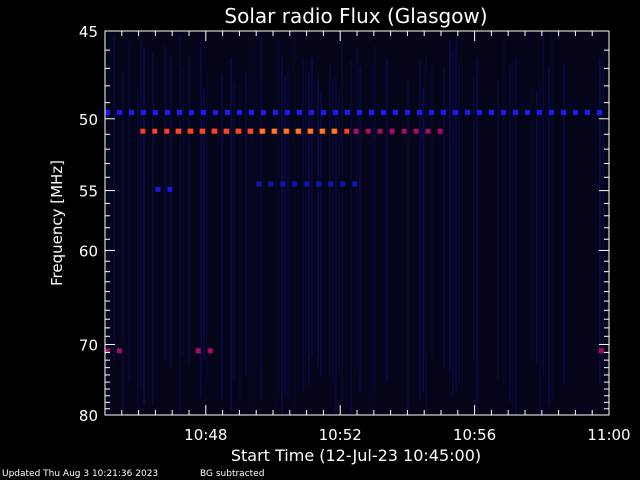 This screenshot has height=480, width=640. I want to click on x-tick-label: 10:56, so click(474, 435).